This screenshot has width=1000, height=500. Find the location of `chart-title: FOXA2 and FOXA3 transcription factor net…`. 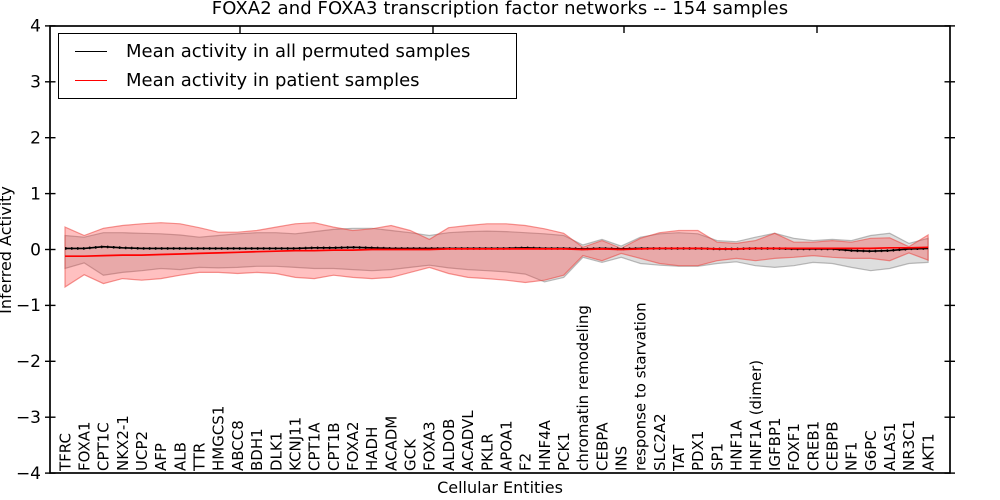

chart-title: FOXA2 and FOXA3 transcription factor net… is located at coordinates (500, 9).